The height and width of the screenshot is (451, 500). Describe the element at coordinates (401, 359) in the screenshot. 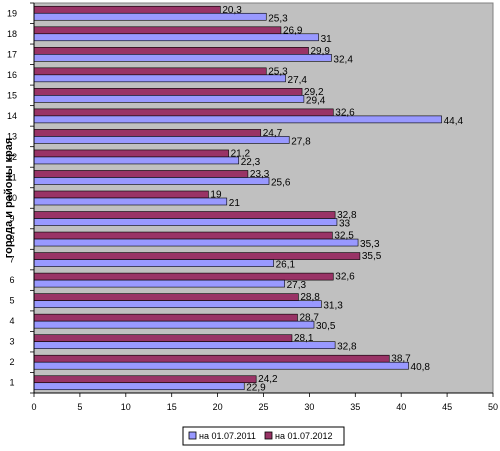

I see `data-label-2012-2: 38,7` at that location.